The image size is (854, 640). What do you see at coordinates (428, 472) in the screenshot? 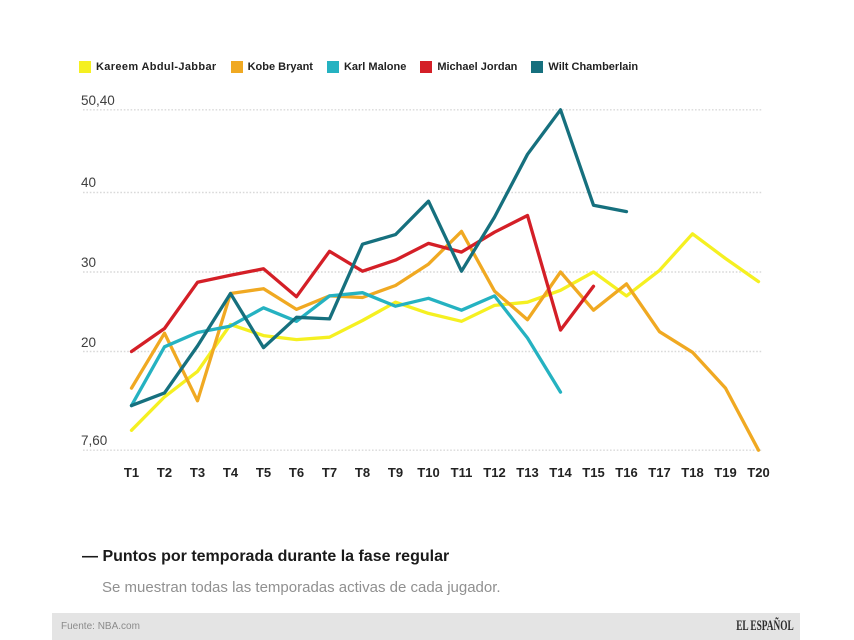
I see `svg-text: T10` at bounding box center [428, 472].